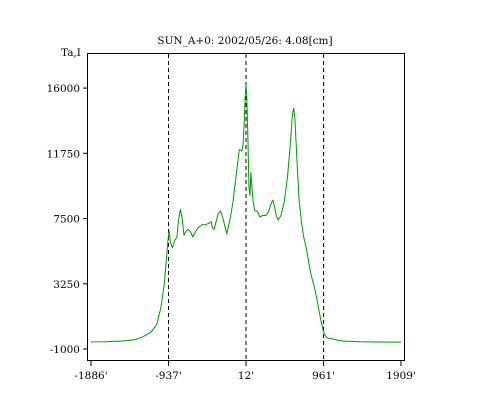  Describe the element at coordinates (71, 53) in the screenshot. I see `y-axis-label: Ta,I` at that location.